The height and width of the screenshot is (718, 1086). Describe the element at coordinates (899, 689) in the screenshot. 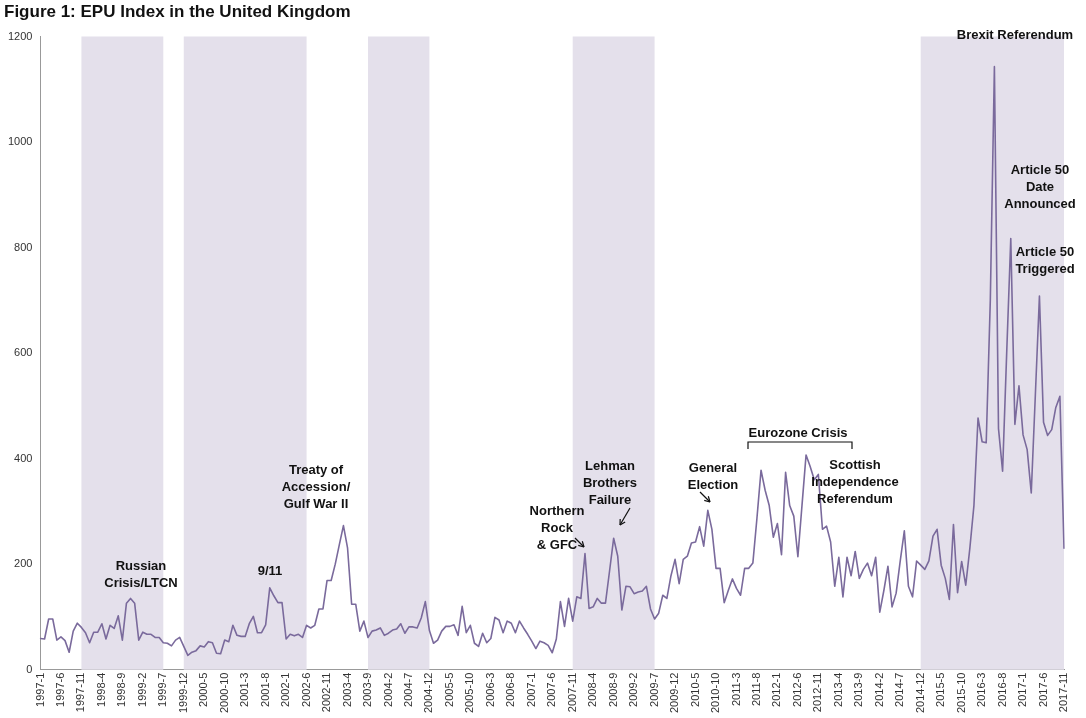

I see `x-tick-label: 2014-7` at that location.